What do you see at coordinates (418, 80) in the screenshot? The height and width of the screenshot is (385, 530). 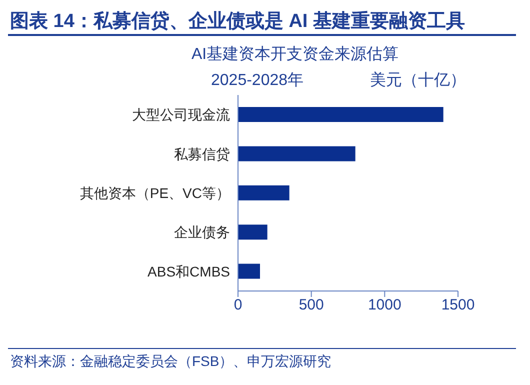 I see `x-axis-title: 美元（十亿）` at bounding box center [418, 80].